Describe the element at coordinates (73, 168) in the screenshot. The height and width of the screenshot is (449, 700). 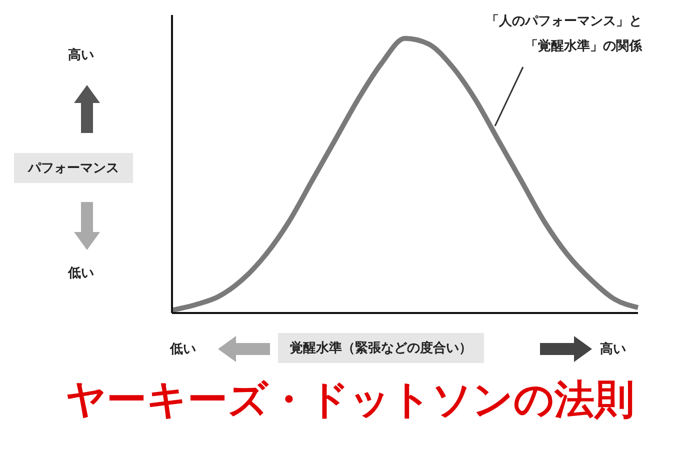
I see `y-axis-title: パフォーマンス` at that location.